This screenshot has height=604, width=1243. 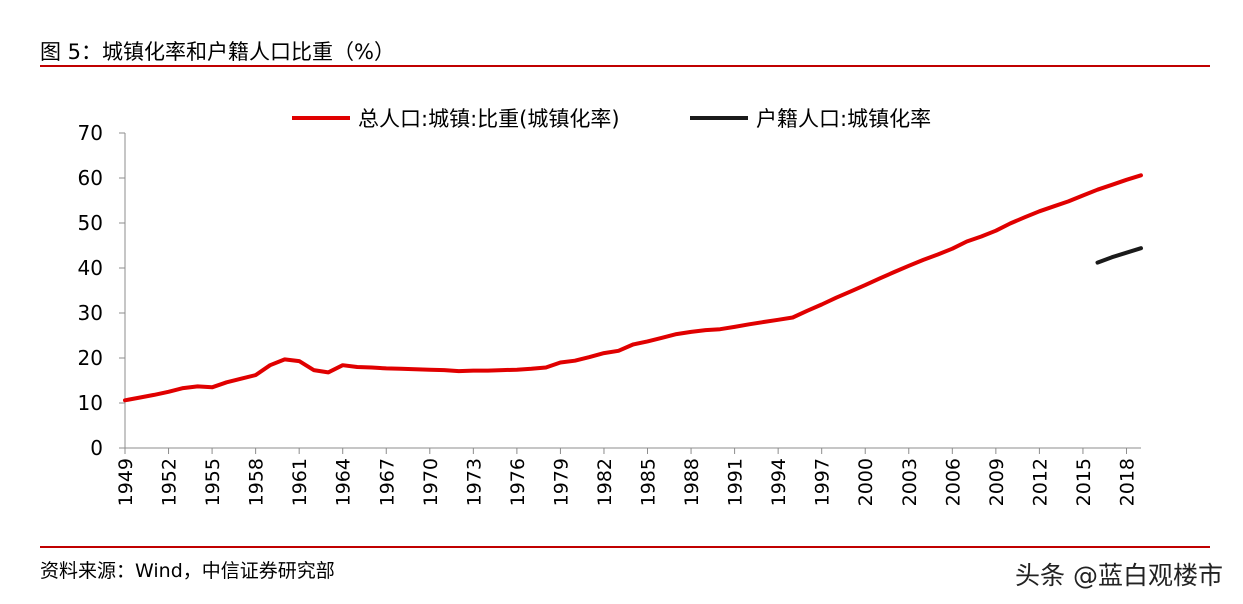 What do you see at coordinates (1127, 482) in the screenshot?
I see `x-tick-label: 2018` at bounding box center [1127, 482].